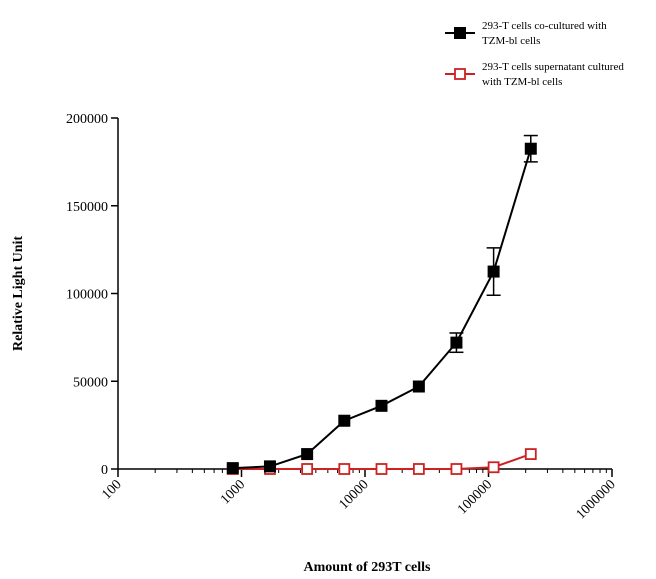 This screenshot has width=656, height=579. I want to click on y-ticks: 0 50000 100000 150000 200000, so click(92, 295).